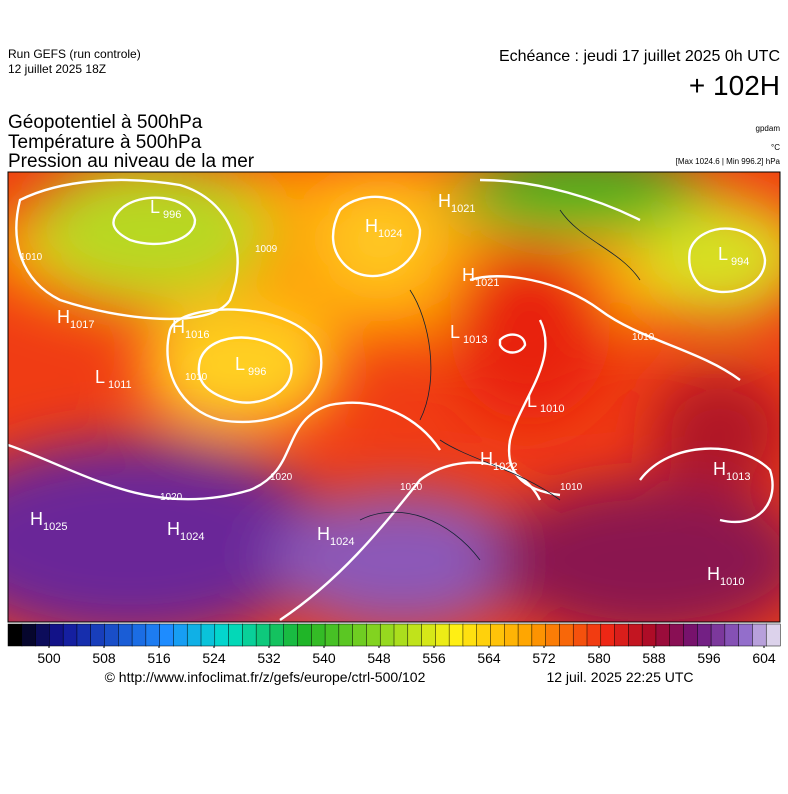  Describe the element at coordinates (131, 161) in the screenshot. I see `field: Pression au niveau de la mer` at that location.